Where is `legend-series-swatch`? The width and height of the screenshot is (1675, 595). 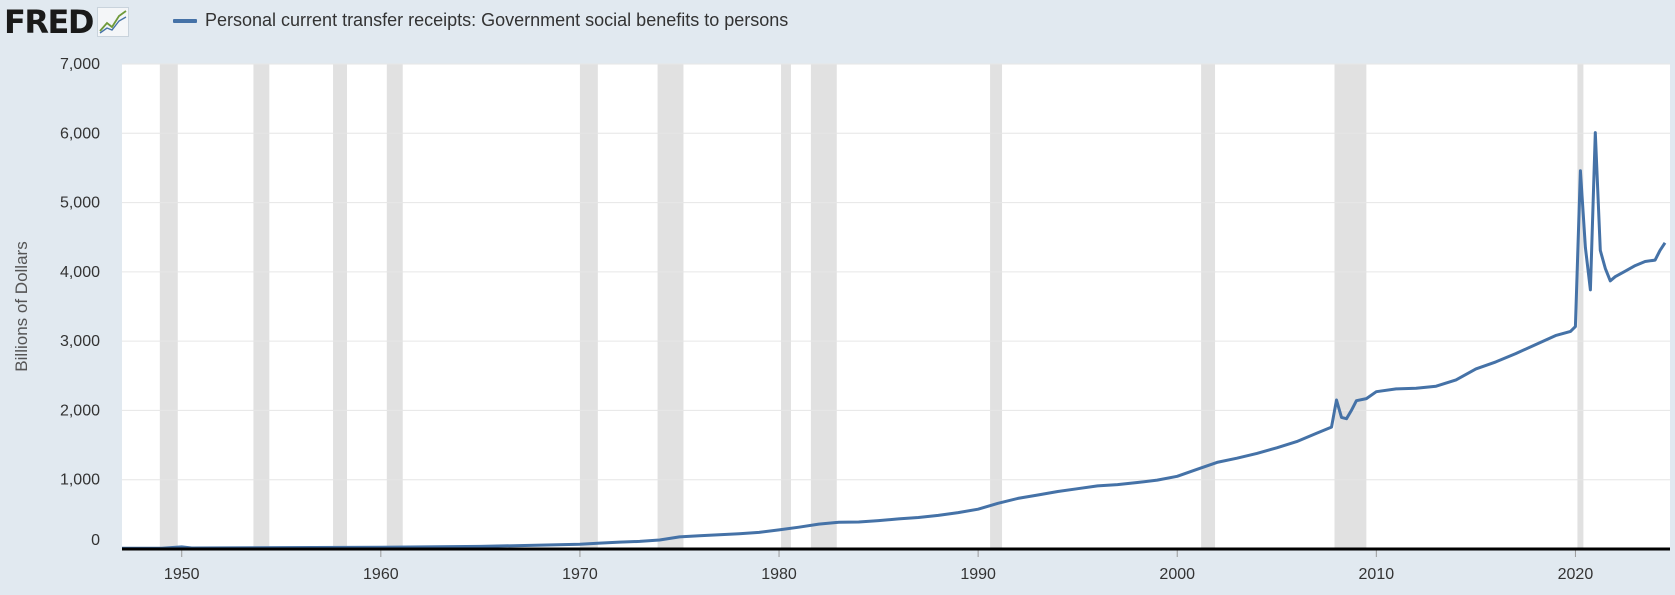
legend-series-swatch is located at coordinates (185, 20).